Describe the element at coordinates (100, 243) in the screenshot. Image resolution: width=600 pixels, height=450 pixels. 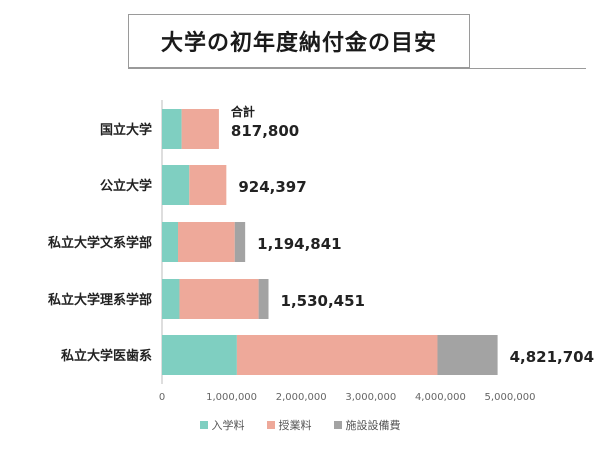
I see `category-label: 私立大学文系学部` at that location.